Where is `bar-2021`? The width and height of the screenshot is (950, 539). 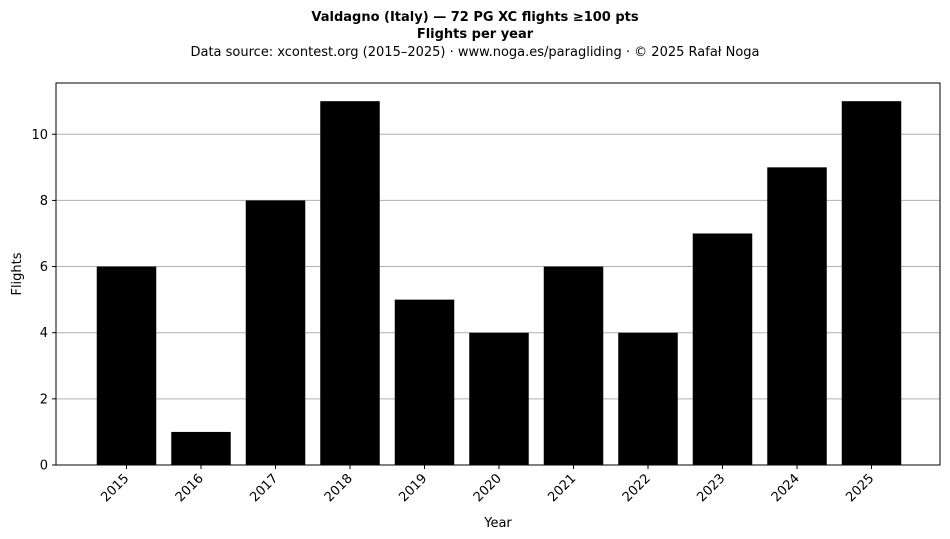
bar-2021 is located at coordinates (573, 365).